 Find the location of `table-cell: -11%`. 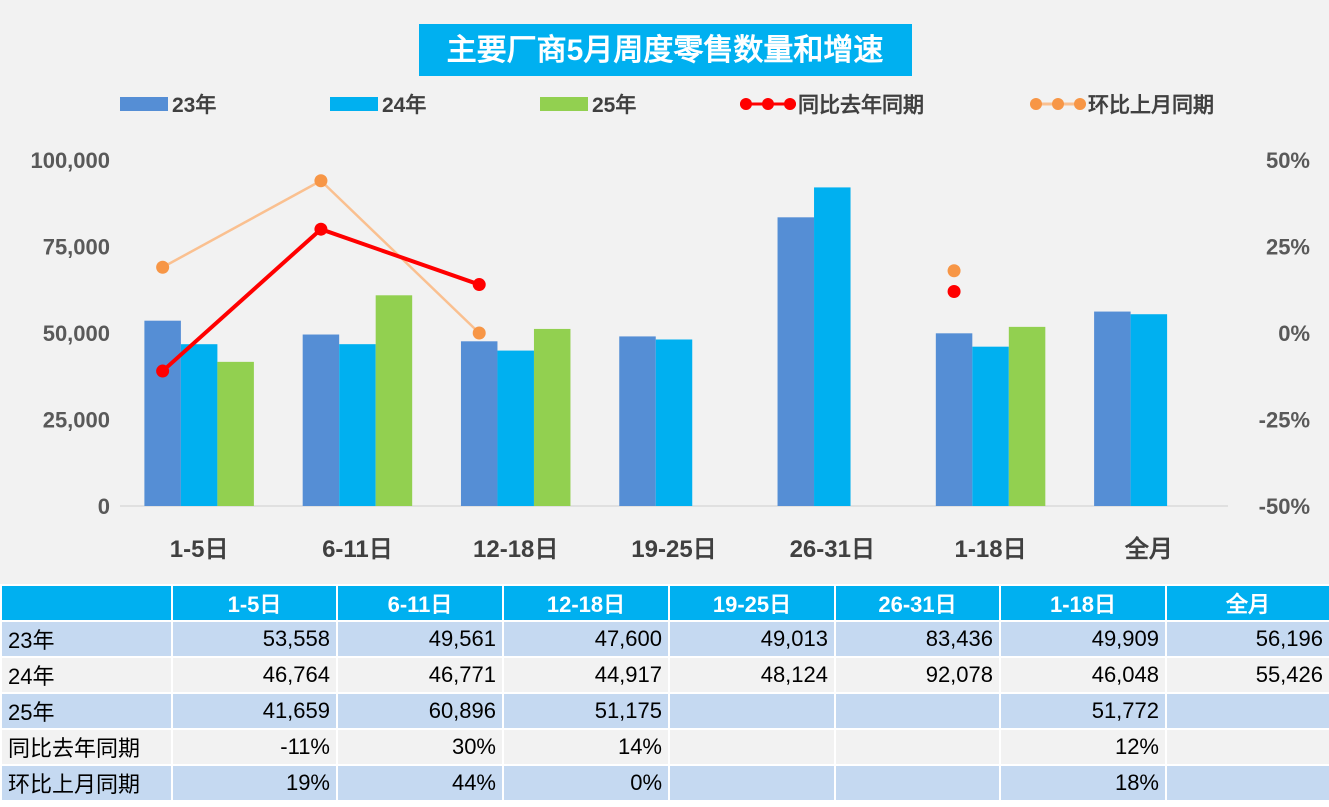

table-cell: -11% is located at coordinates (254, 747).